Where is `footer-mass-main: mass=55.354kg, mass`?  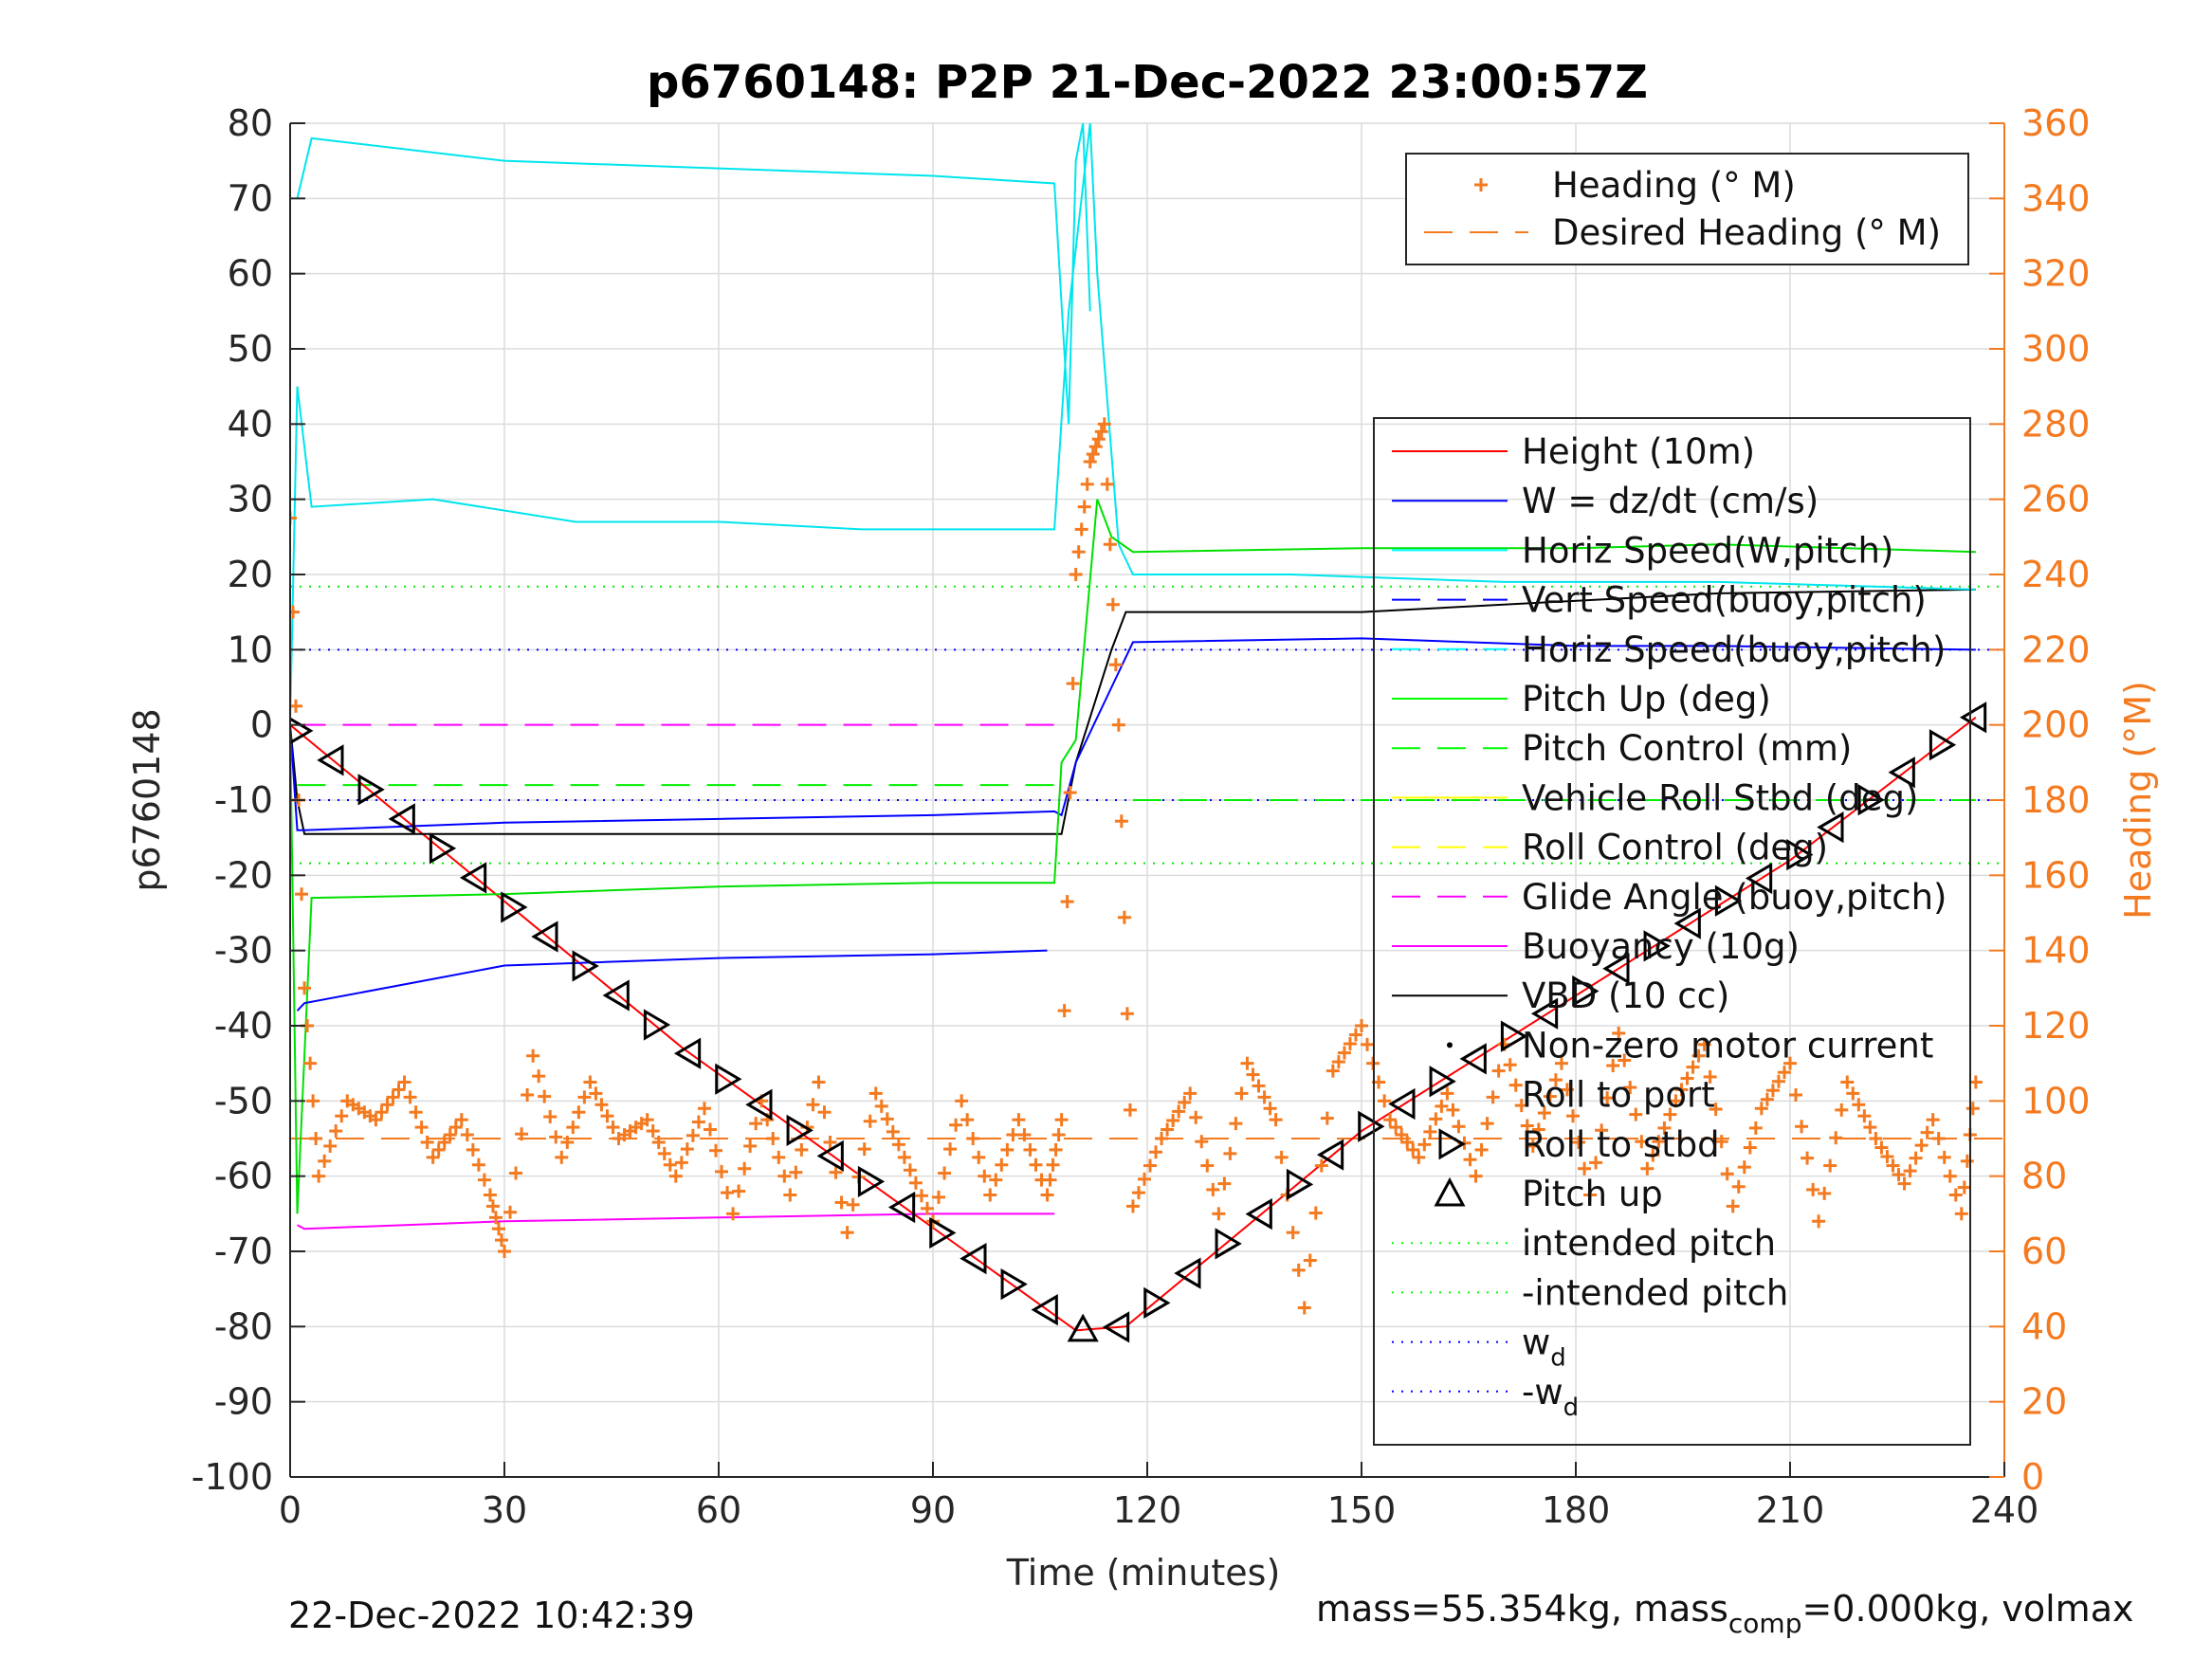
footer-mass-main: mass=55.354kg, mass is located at coordinates (1522, 1609).